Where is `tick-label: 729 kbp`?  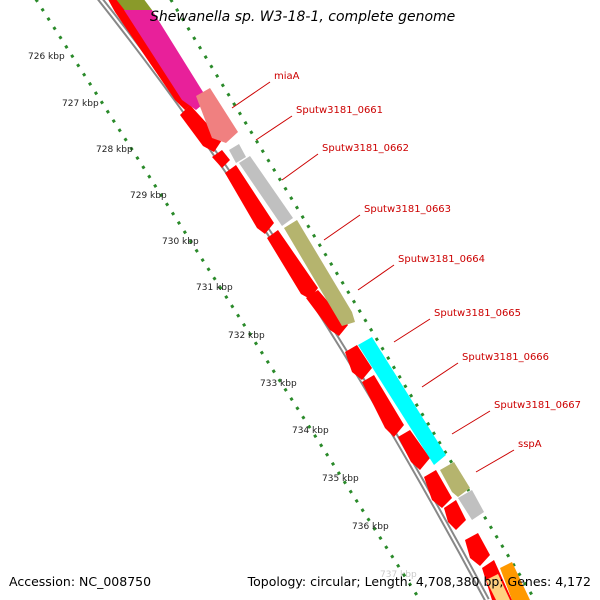
tick-label: 729 kbp is located at coordinates (148, 196).